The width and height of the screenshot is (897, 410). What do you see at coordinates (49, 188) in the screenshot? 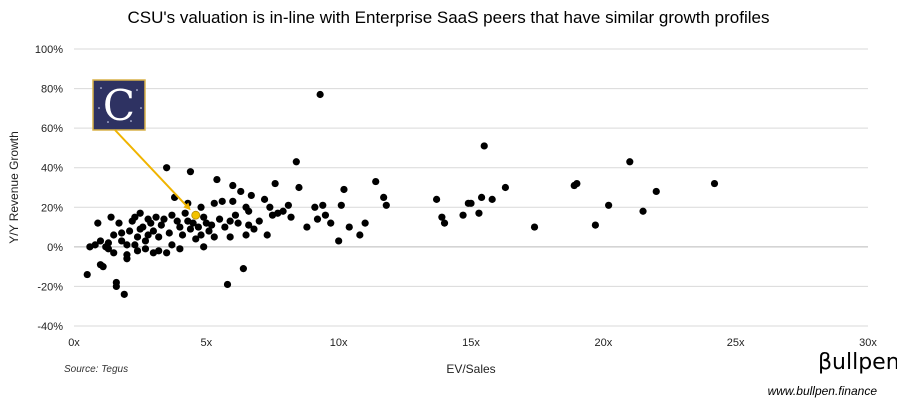
I see `y-axis-ticks: -40% -20% 0% 20% 40% 60% 80% 100%` at bounding box center [49, 188].